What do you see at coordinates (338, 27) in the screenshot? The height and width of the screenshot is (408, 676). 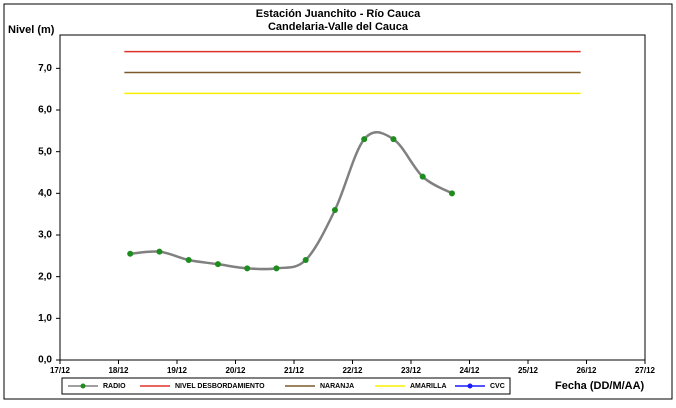 I see `chart-subtitle: Candelaria-Valle del Cauca` at bounding box center [338, 27].